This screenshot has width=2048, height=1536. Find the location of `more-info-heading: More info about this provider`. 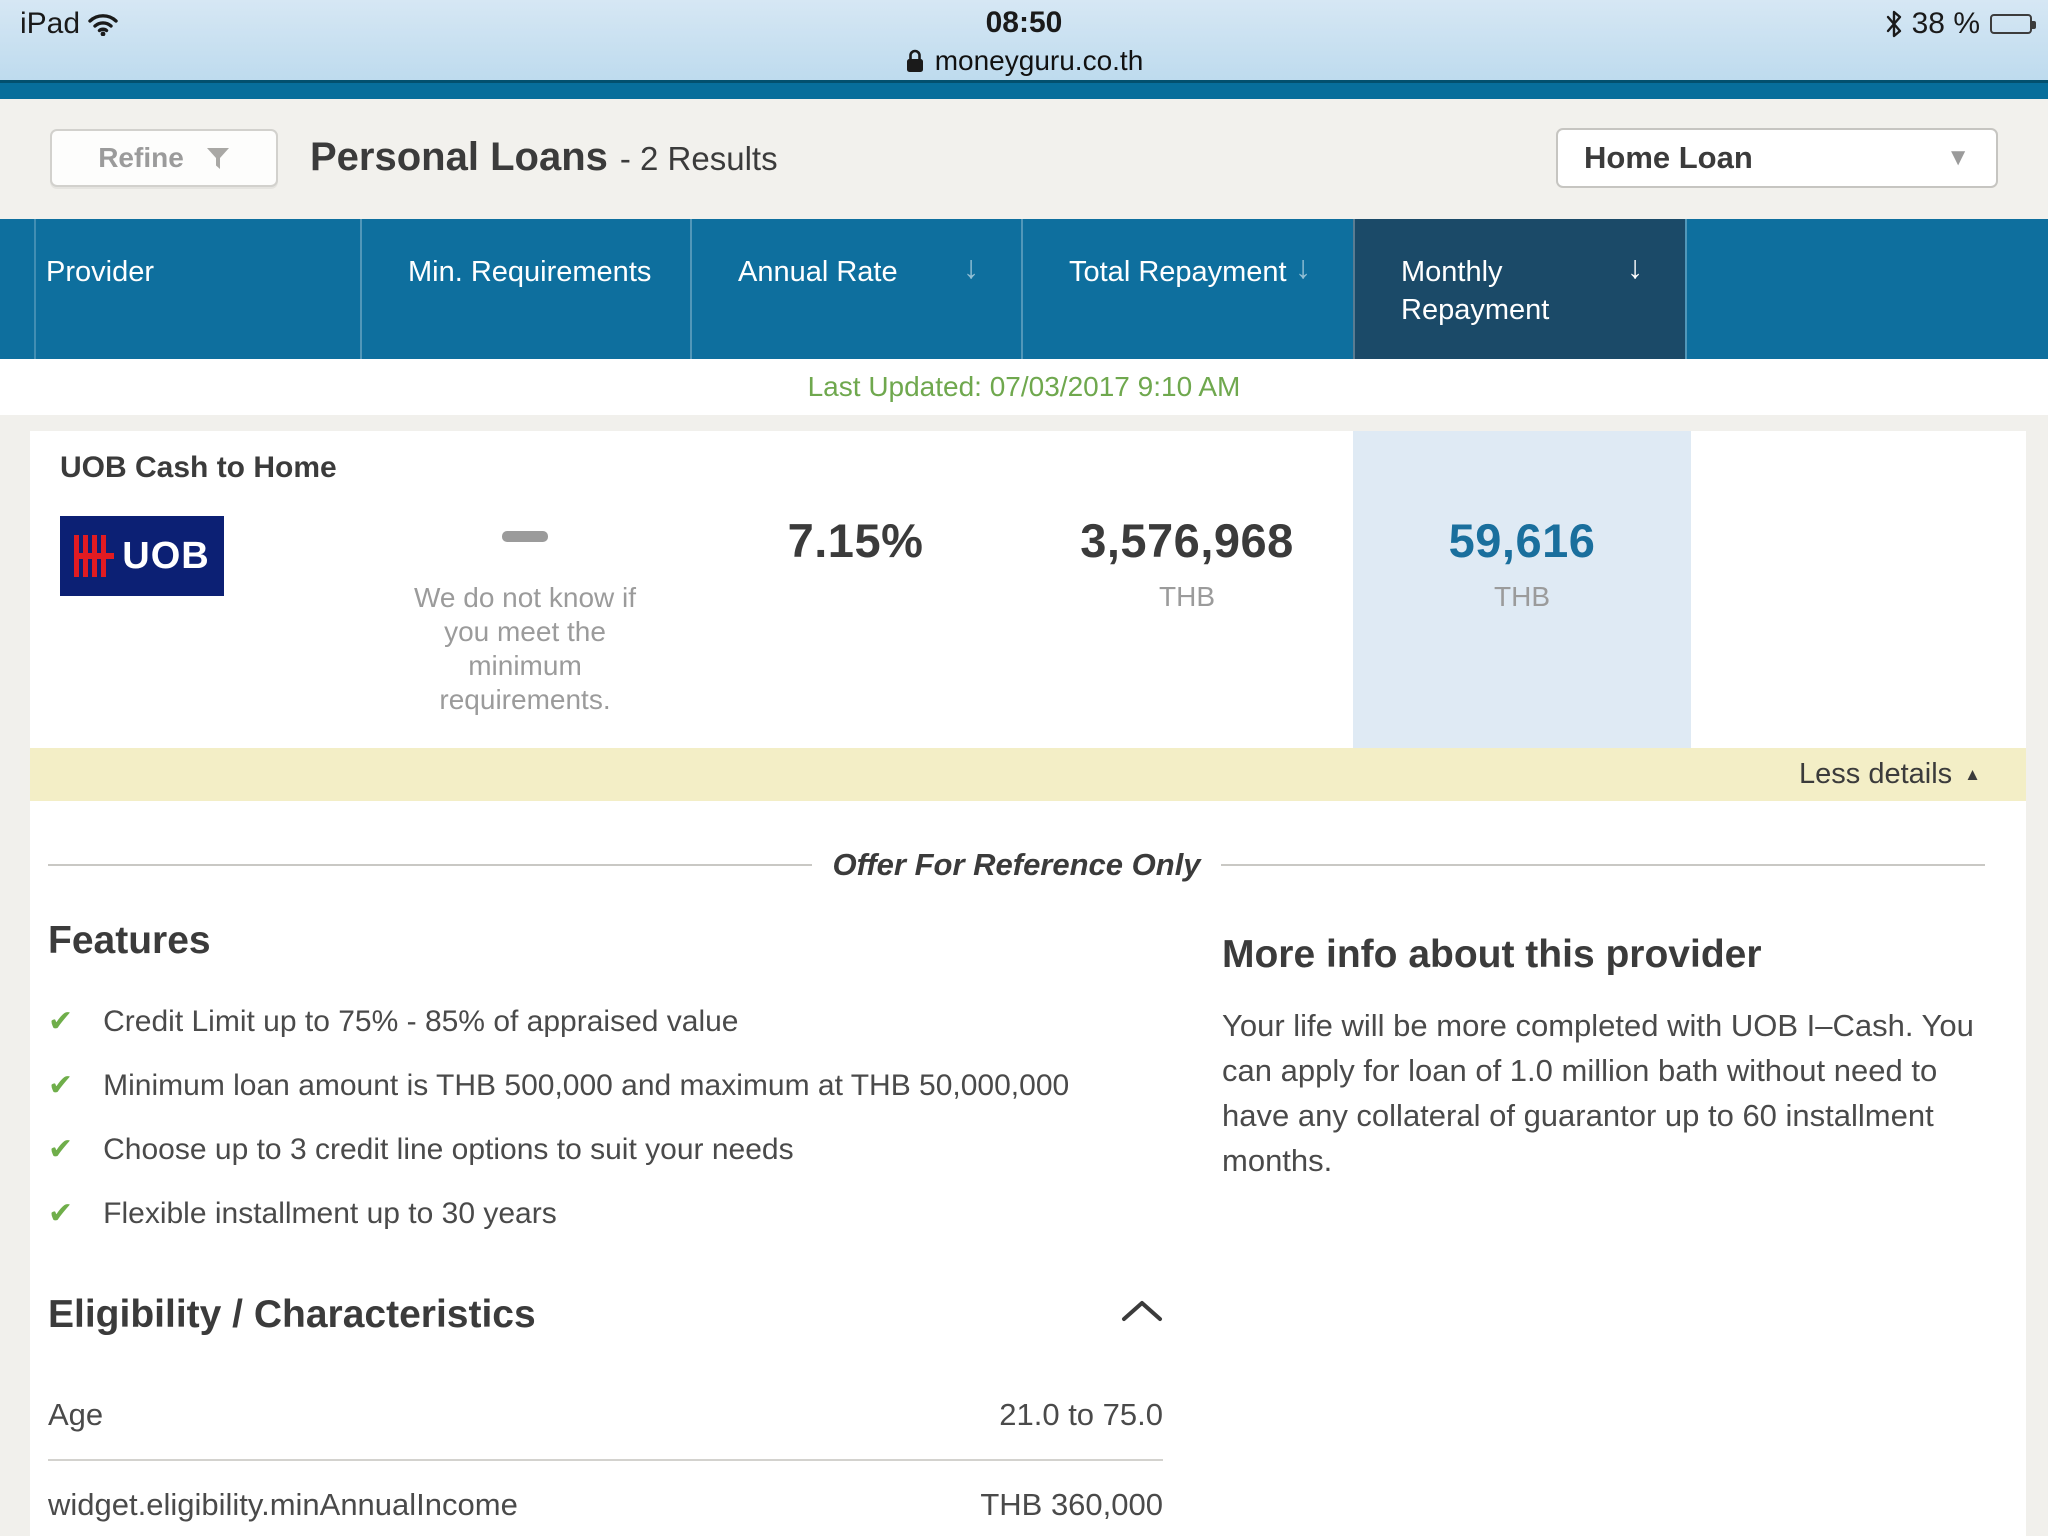

more-info-heading: More info about this provider is located at coordinates (1492, 954).